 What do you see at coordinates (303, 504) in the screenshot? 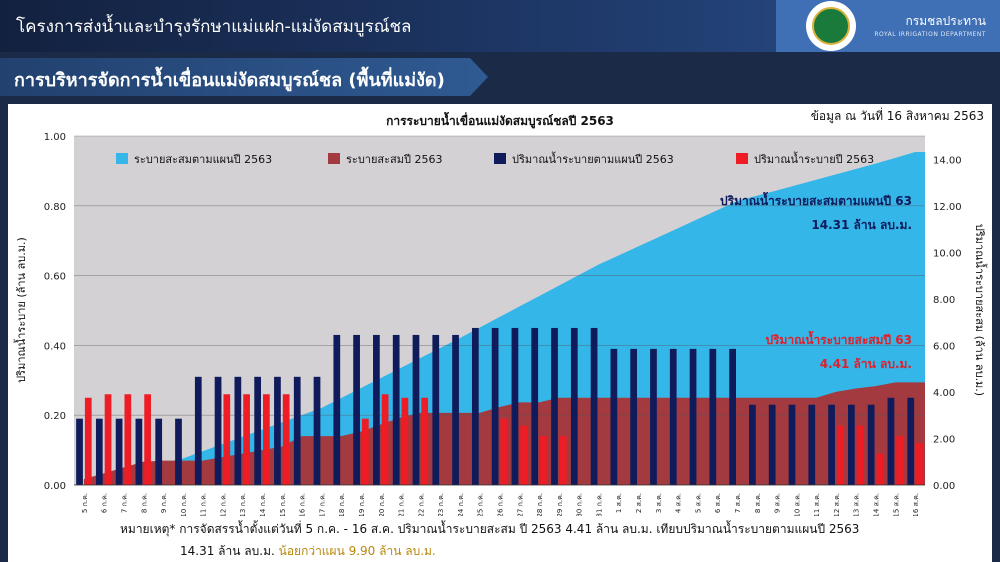
I see `x-tick-label: 16 ก.ค.` at bounding box center [303, 504].